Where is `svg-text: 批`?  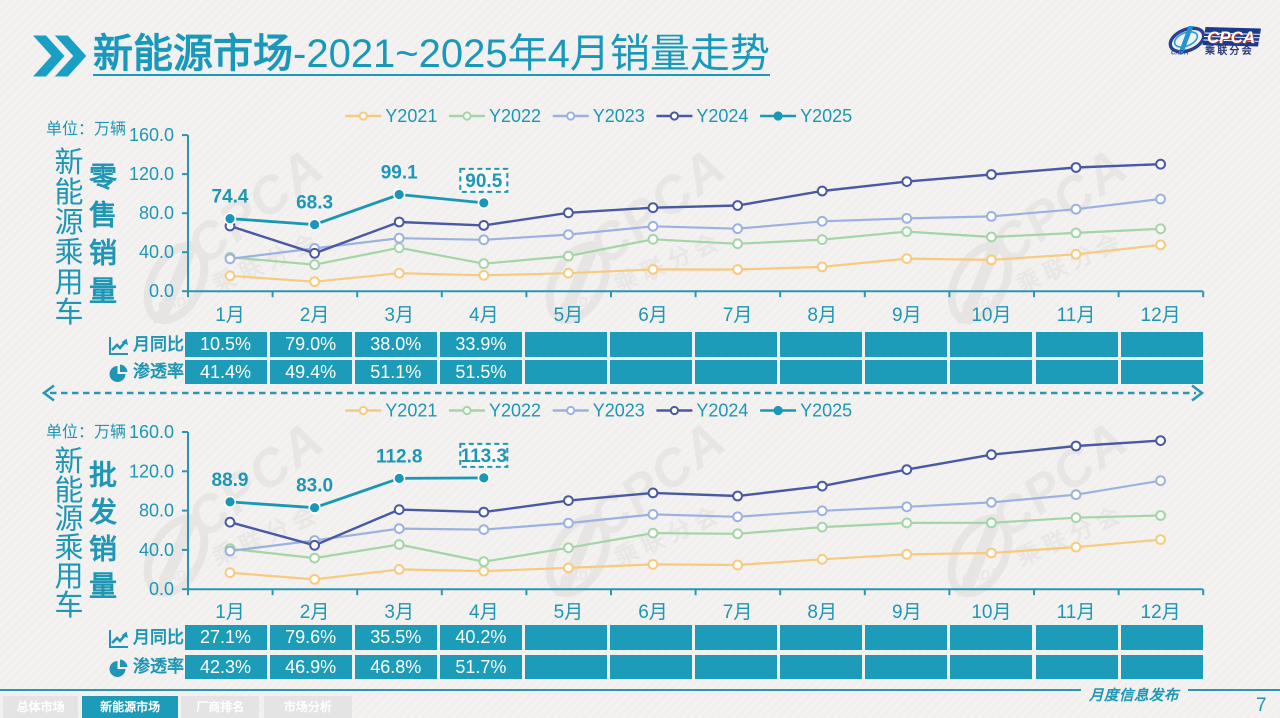 svg-text: 批 is located at coordinates (103, 475).